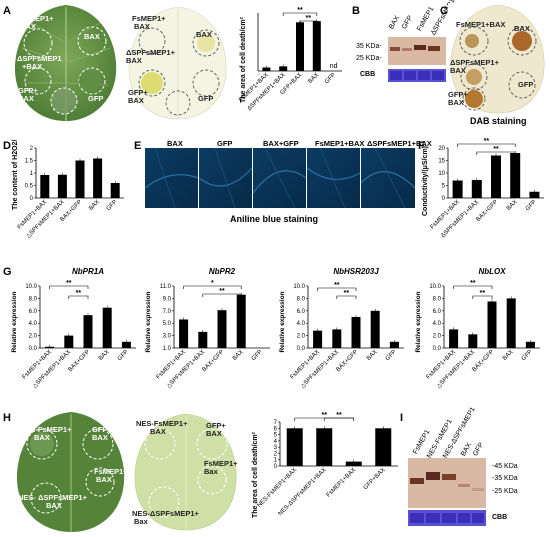  What do you see at coordinates (474, 62) in the screenshot?
I see `leaf-label: ΔSPFsMEP1+` at bounding box center [474, 62].